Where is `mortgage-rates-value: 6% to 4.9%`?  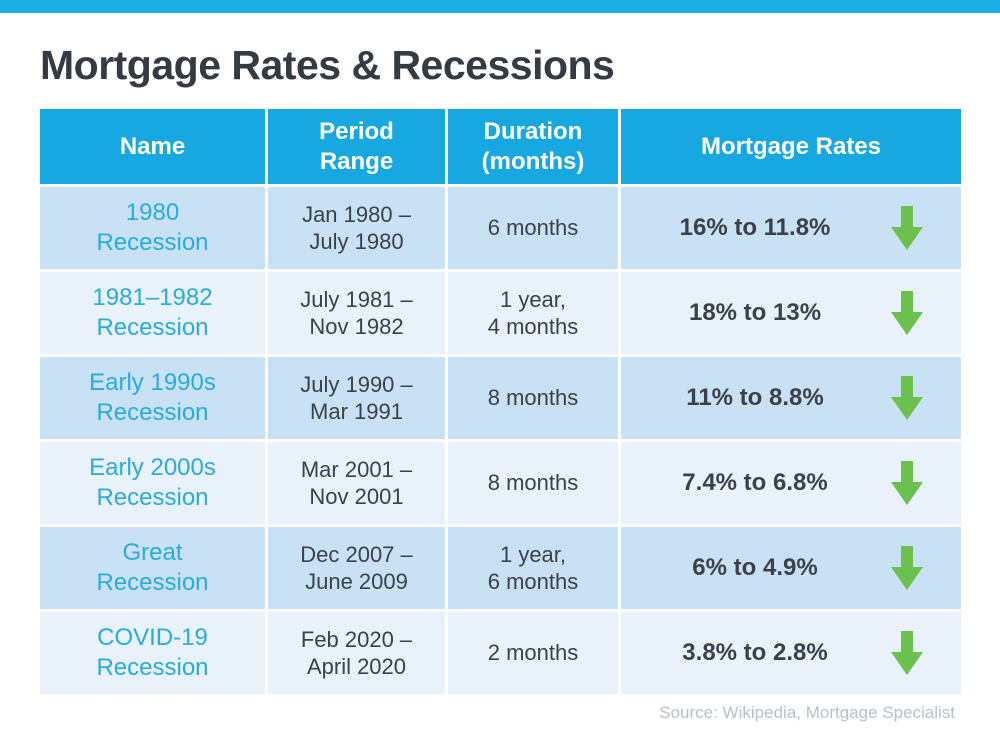 mortgage-rates-value: 6% to 4.9% is located at coordinates (755, 568).